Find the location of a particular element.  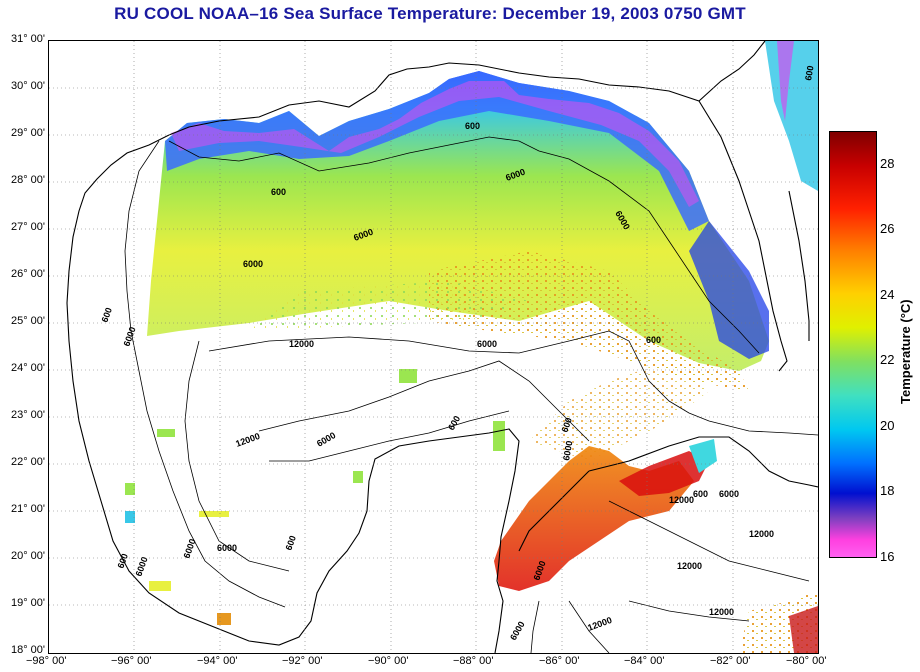

lon-tick: −84° 00' is located at coordinates (644, 661).